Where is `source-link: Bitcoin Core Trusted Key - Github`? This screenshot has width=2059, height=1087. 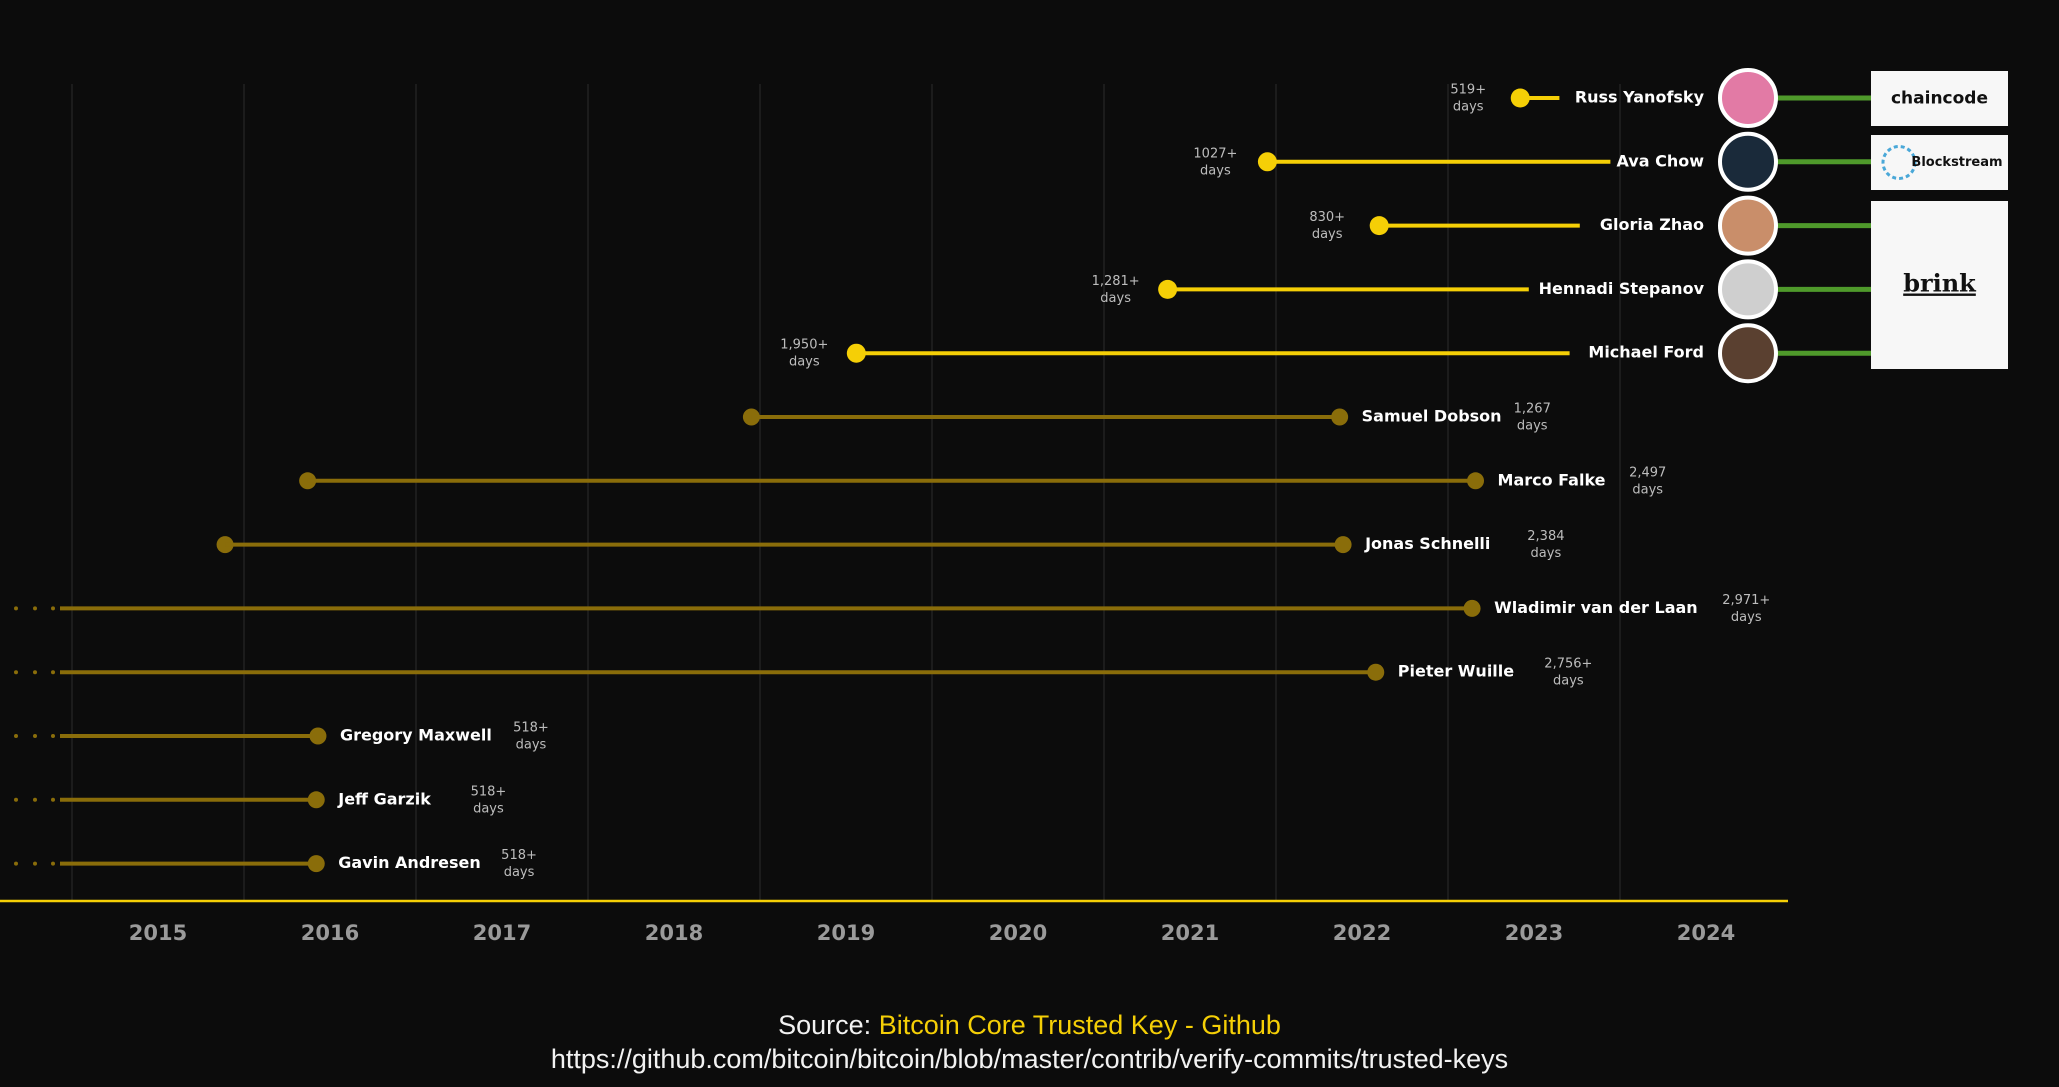 source-link: Bitcoin Core Trusted Key - Github is located at coordinates (1079, 1025).